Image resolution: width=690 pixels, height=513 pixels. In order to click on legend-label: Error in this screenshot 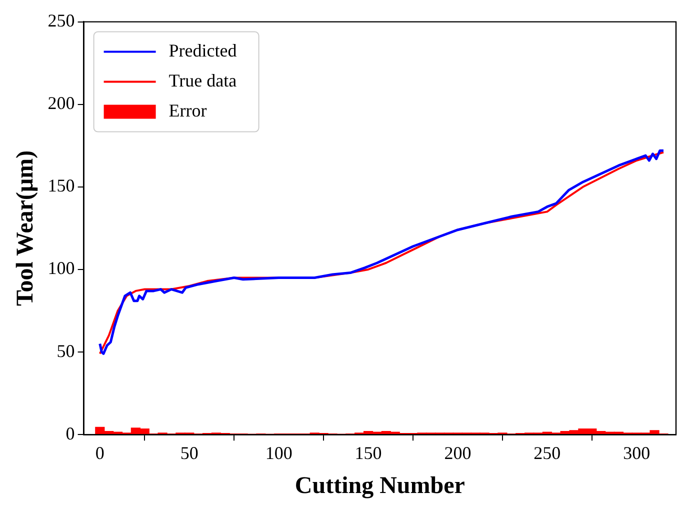, I will do `click(187, 110)`.